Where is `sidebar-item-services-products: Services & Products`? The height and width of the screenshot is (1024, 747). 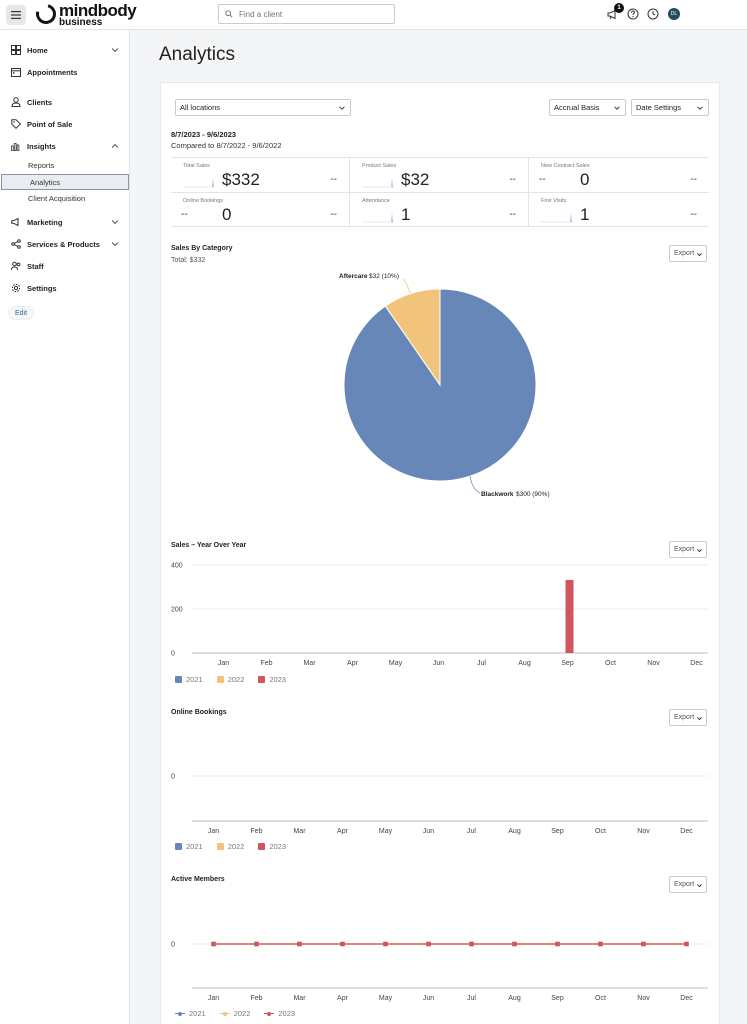
sidebar-item-services-products: Services & Products is located at coordinates (65, 244).